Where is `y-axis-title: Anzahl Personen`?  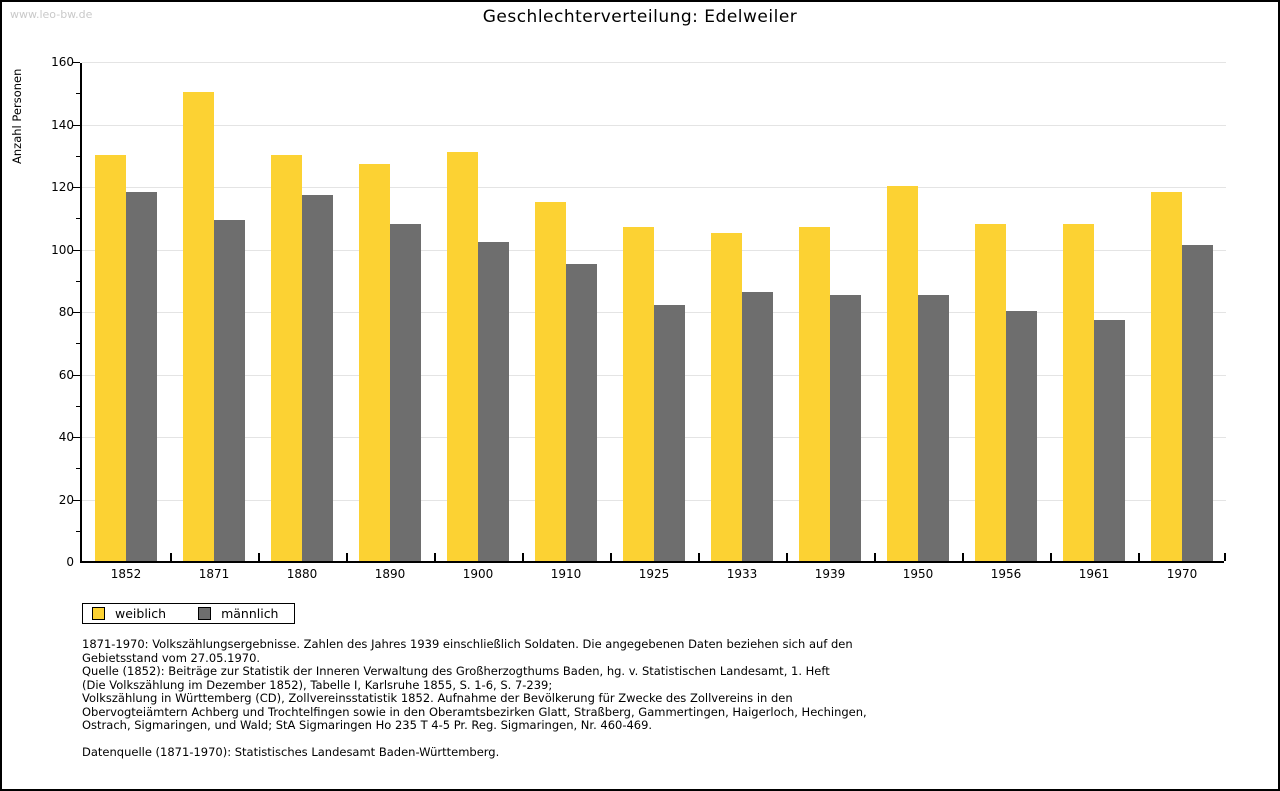
y-axis-title: Anzahl Personen is located at coordinates (17, 116).